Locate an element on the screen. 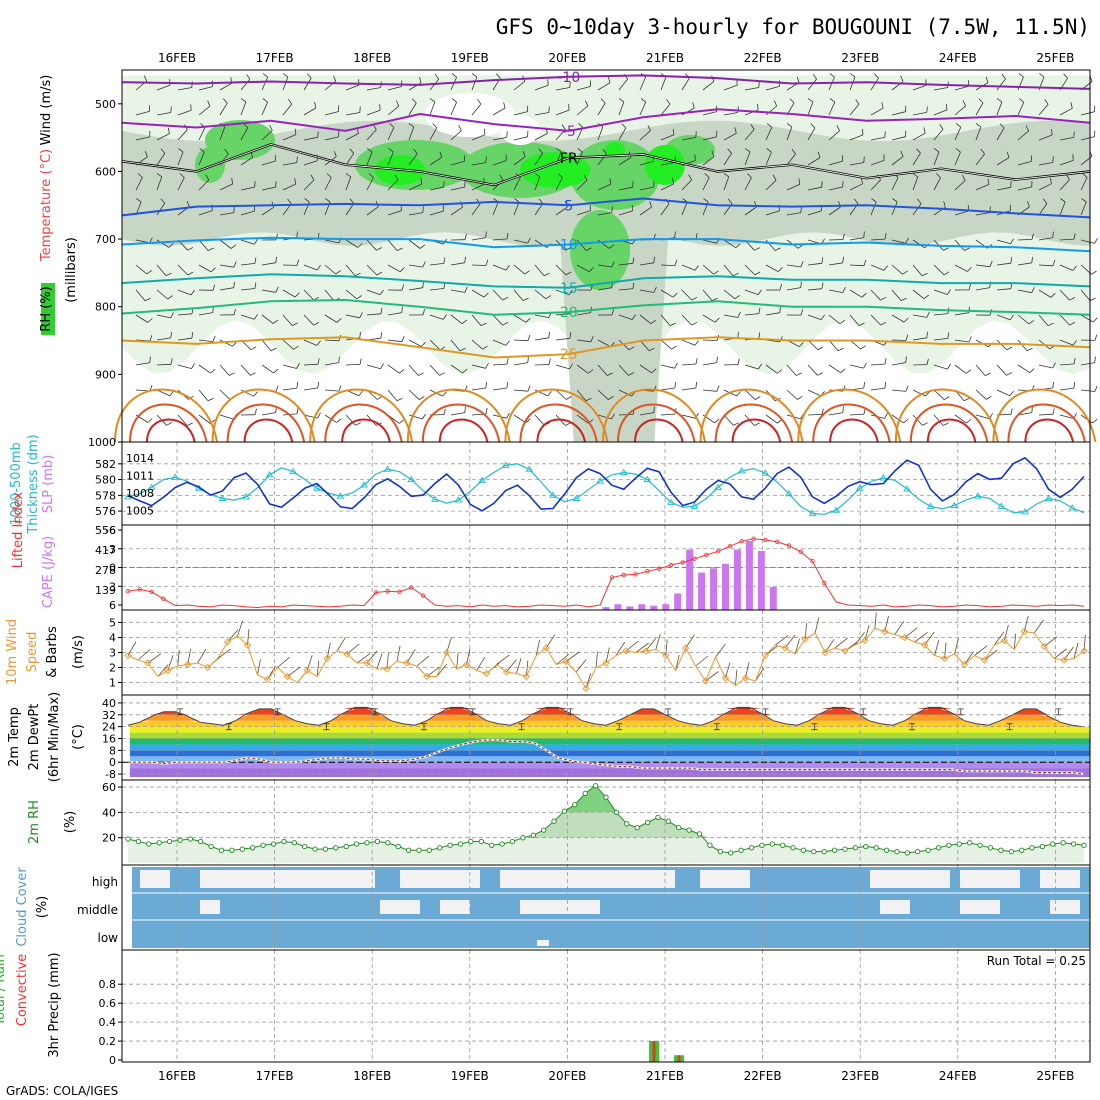 This screenshot has width=1100, height=1100. slp-tick-label: 1011 is located at coordinates (140, 475).